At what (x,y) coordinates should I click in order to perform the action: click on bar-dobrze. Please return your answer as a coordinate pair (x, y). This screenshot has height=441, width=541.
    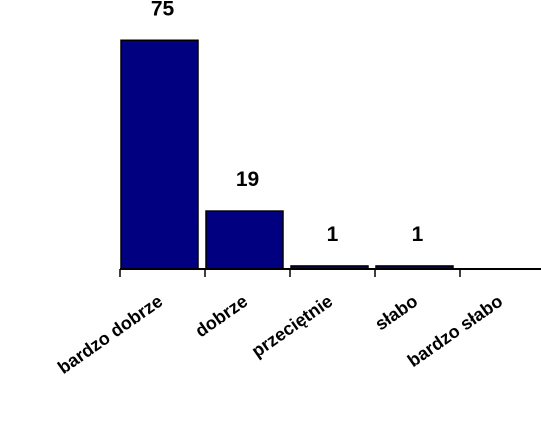
    Looking at the image, I should click on (244, 240).